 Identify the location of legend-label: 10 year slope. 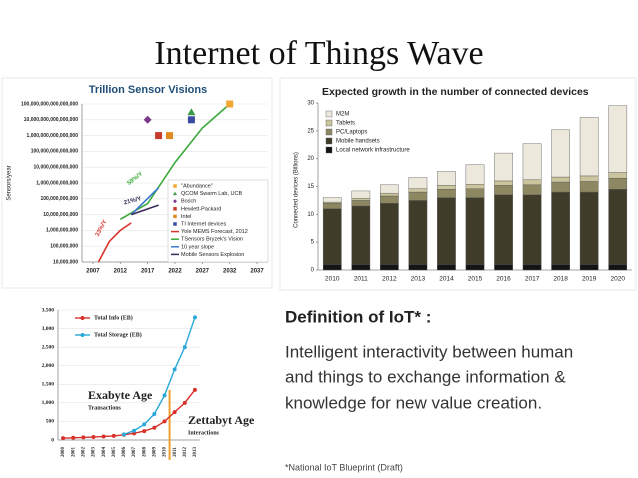
(197, 247).